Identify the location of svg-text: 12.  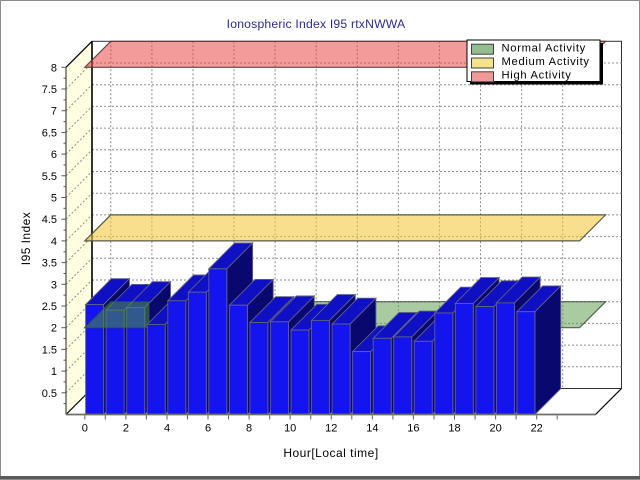
(331, 429).